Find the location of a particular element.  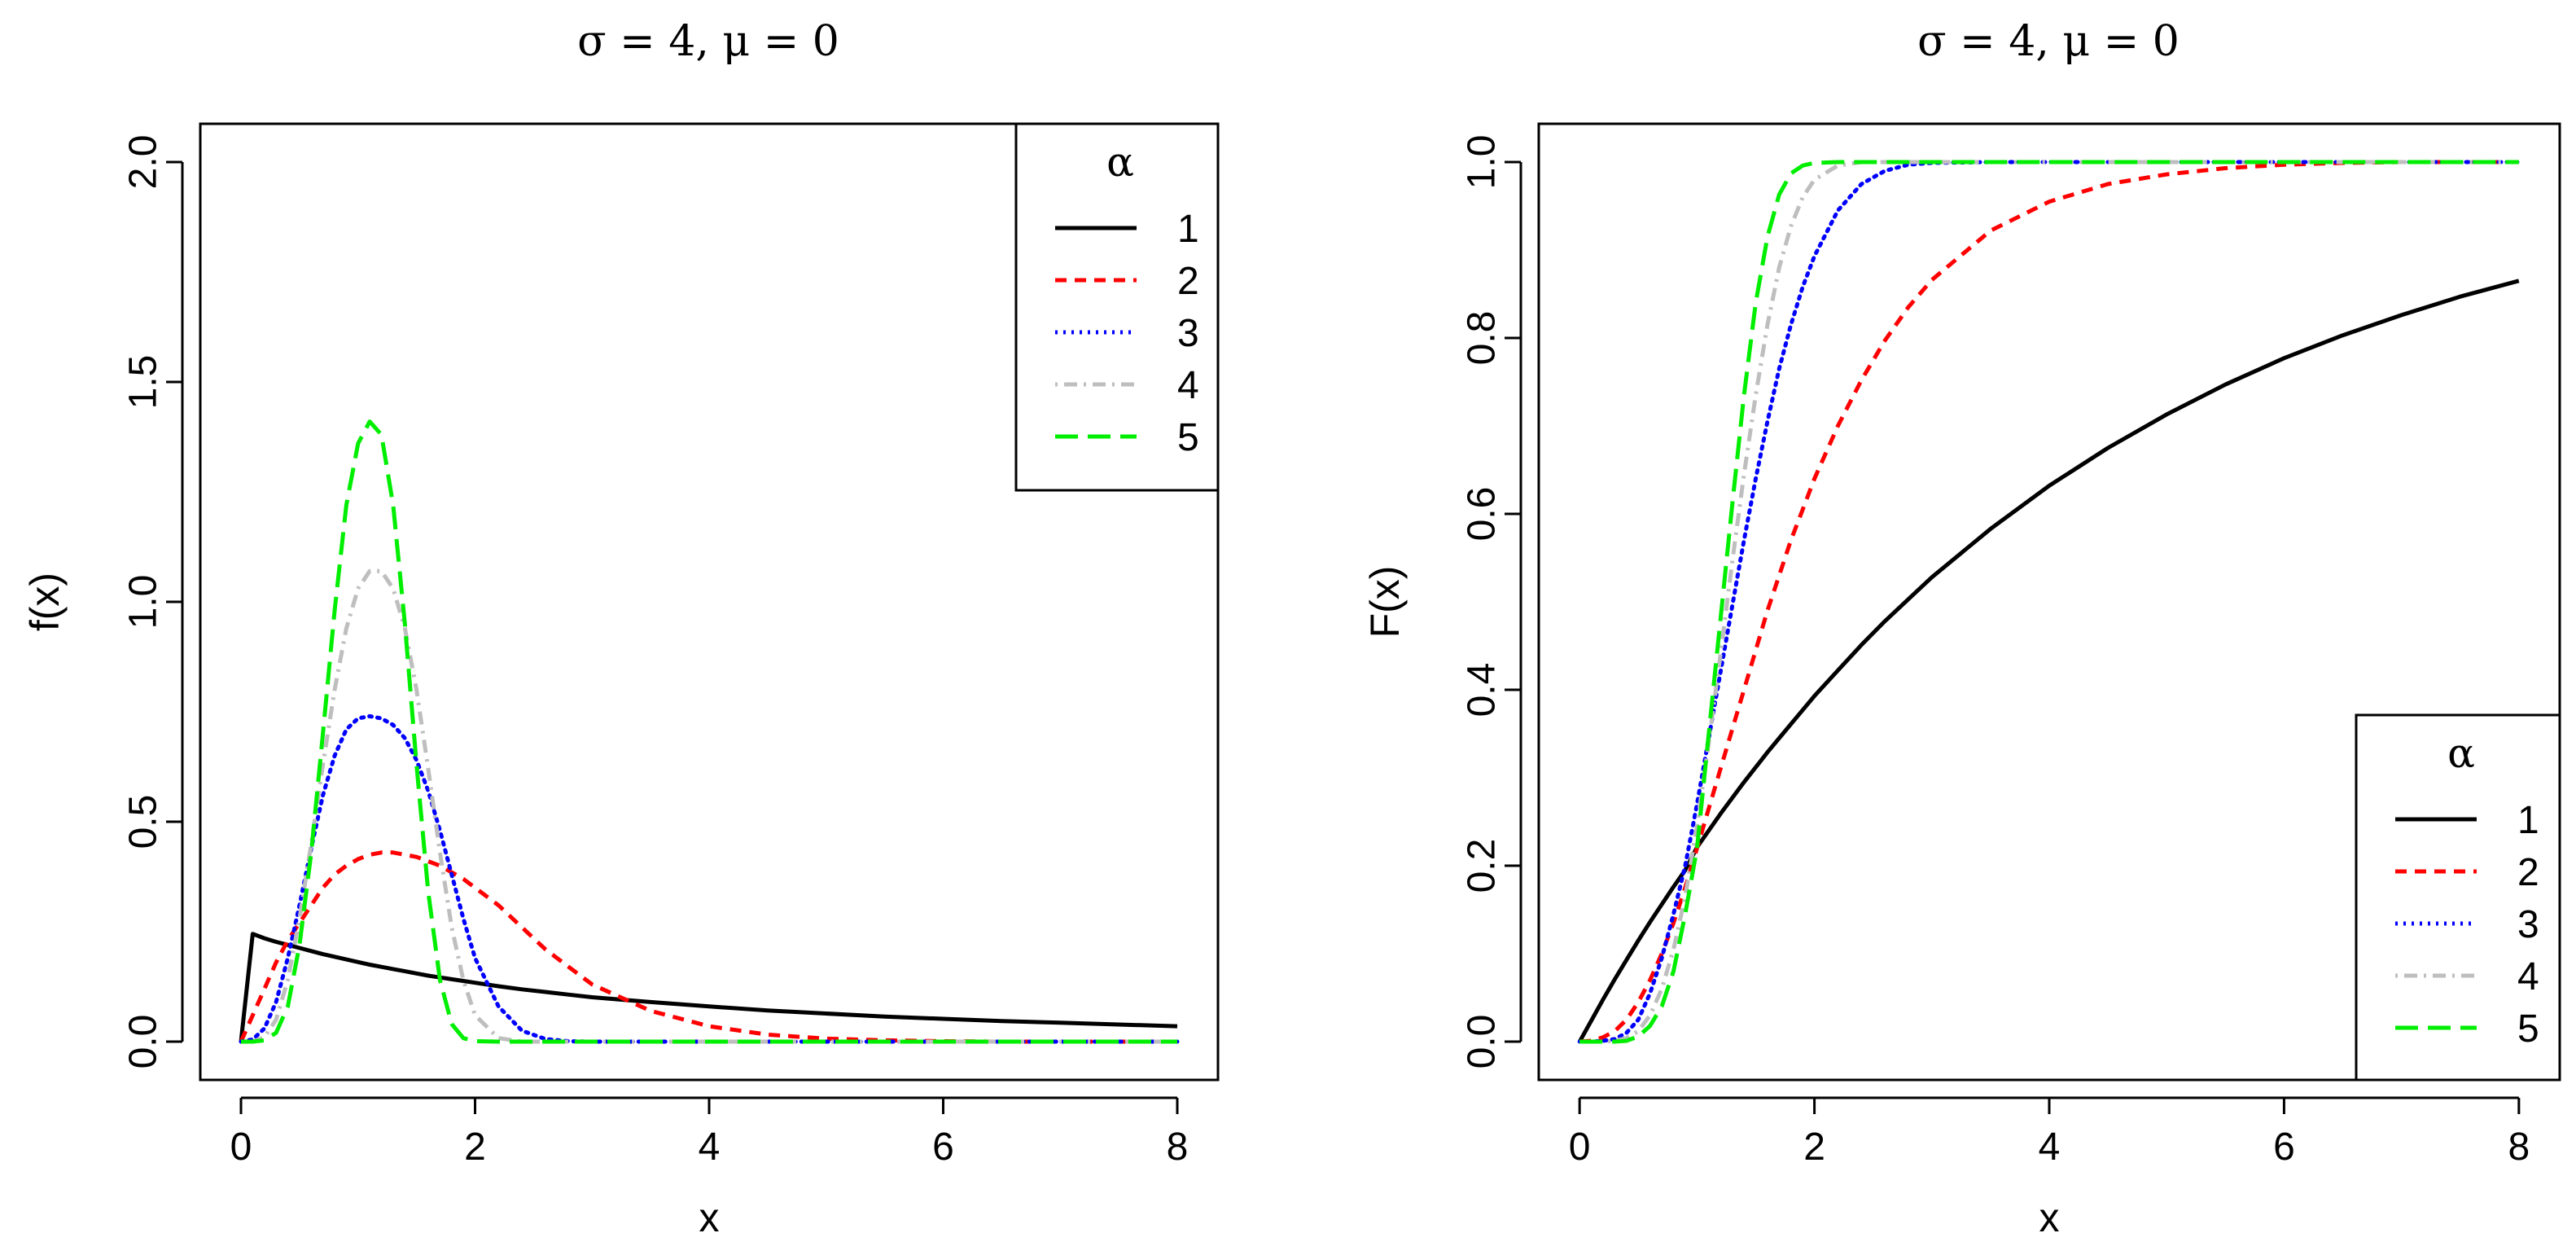

y-tick-label: 0.8 is located at coordinates (1482, 338).